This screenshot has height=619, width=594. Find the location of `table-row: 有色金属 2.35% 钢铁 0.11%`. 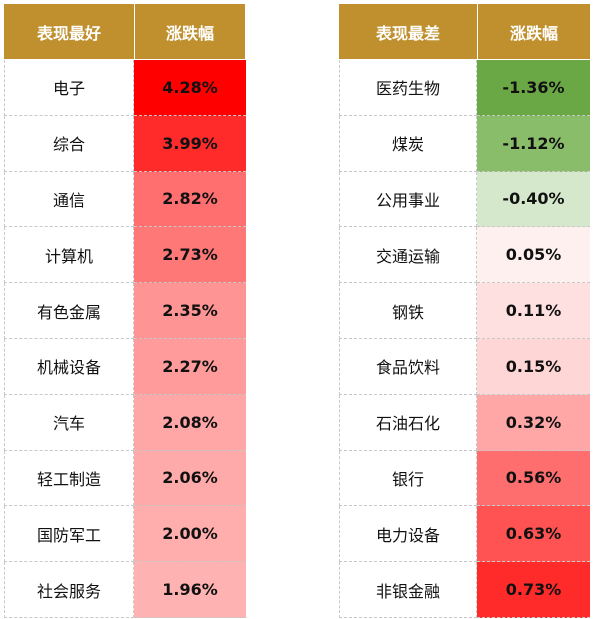

table-row: 有色金属 2.35% 钢铁 0.11% is located at coordinates (297, 311).